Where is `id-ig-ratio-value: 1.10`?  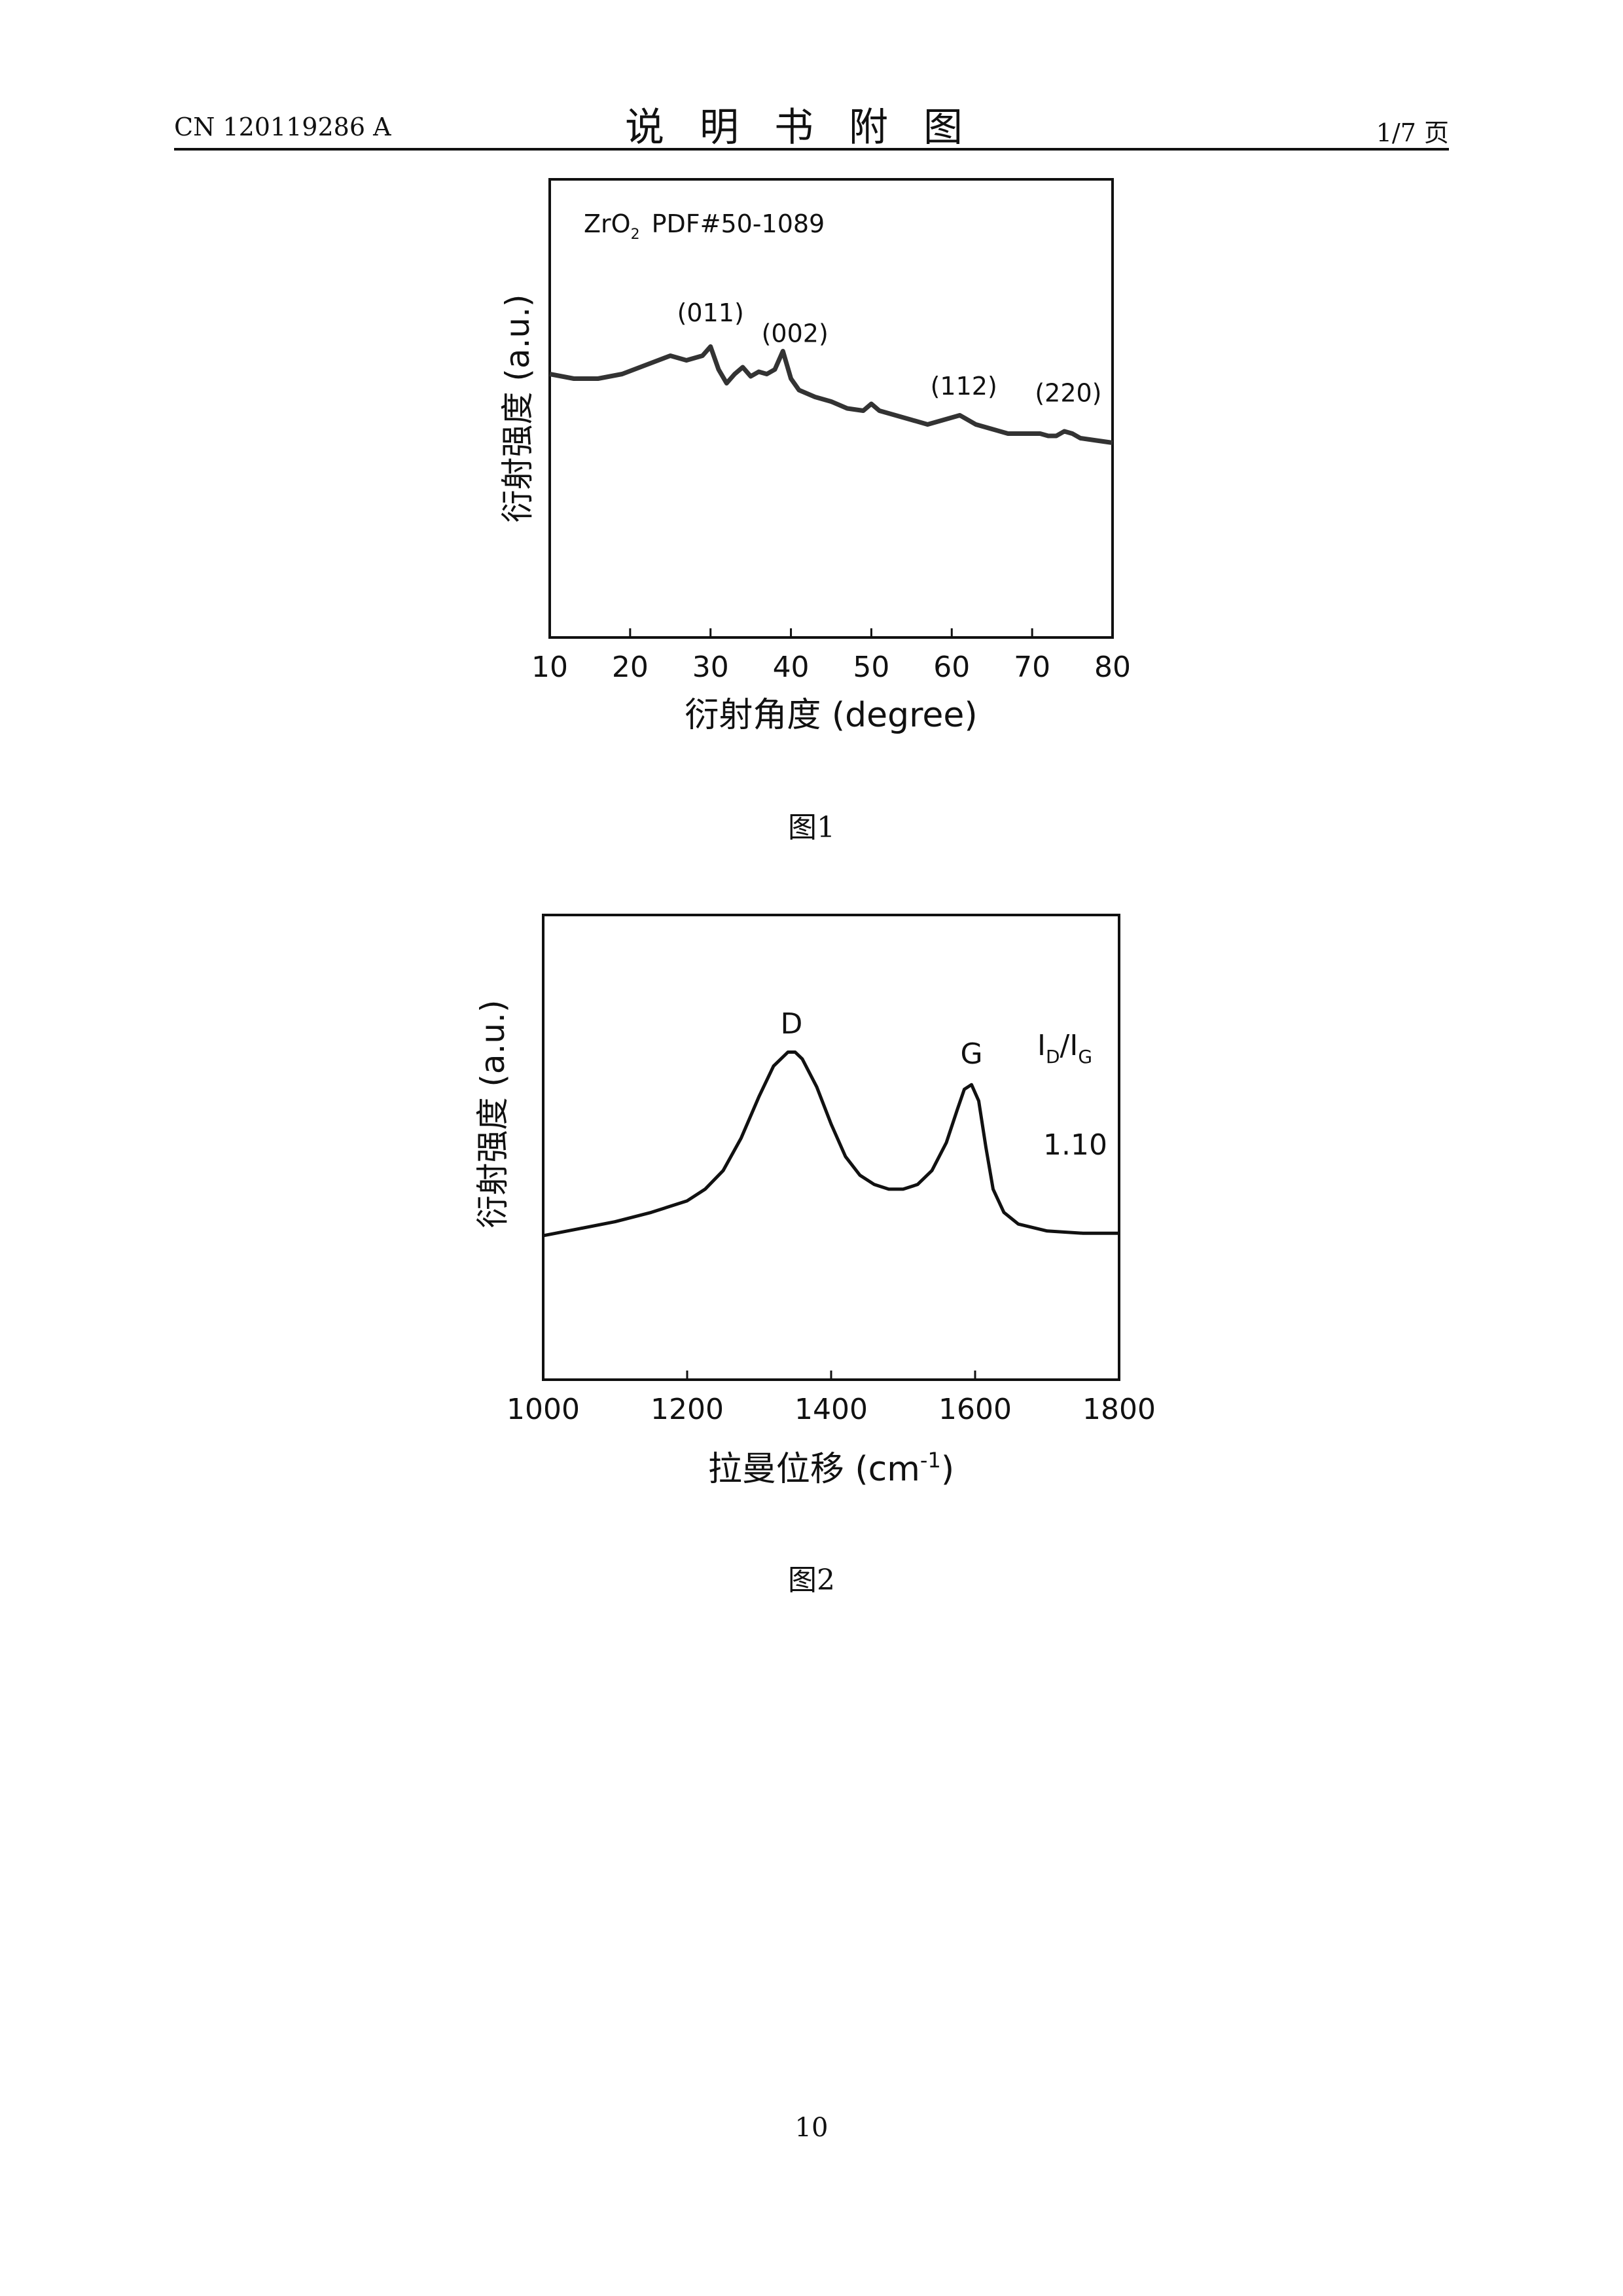
id-ig-ratio-value: 1.10 is located at coordinates (1075, 1145).